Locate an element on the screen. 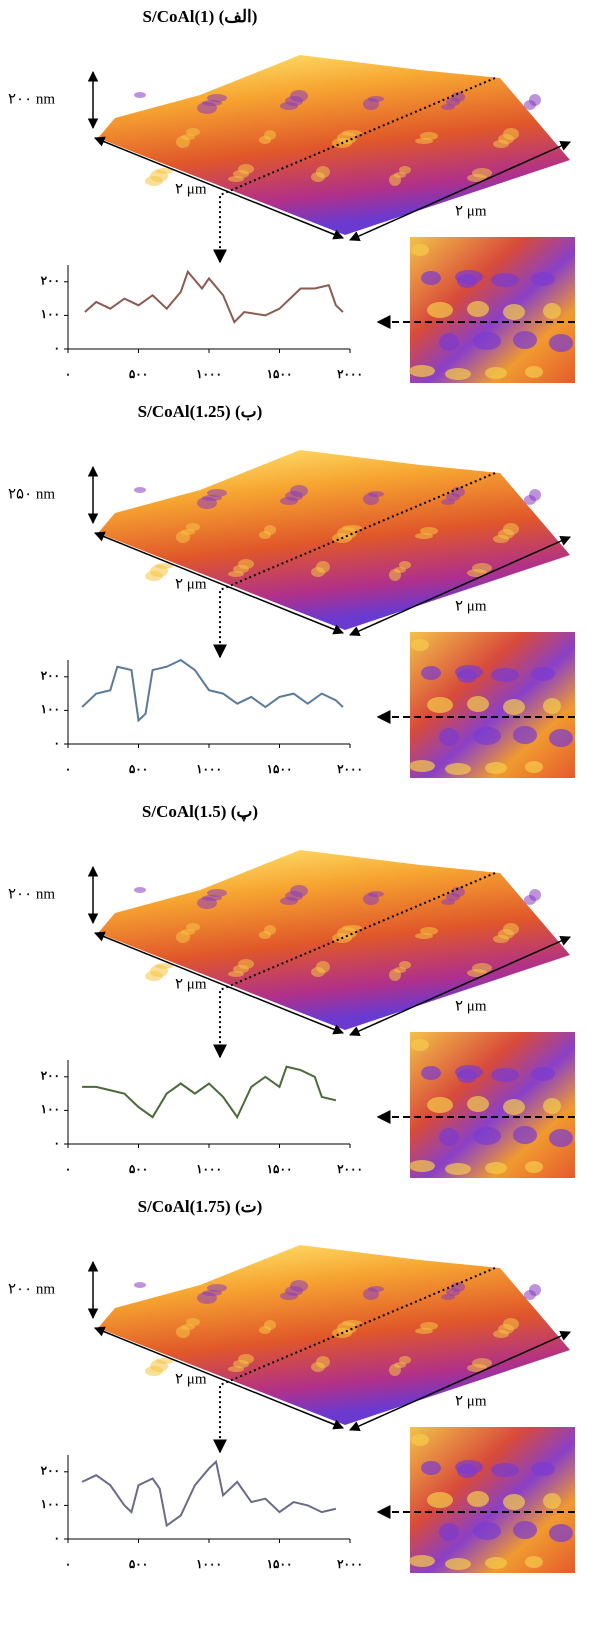 The width and height of the screenshot is (598, 1634). x-tick-label: ۱۵۰۰ is located at coordinates (280, 1169).